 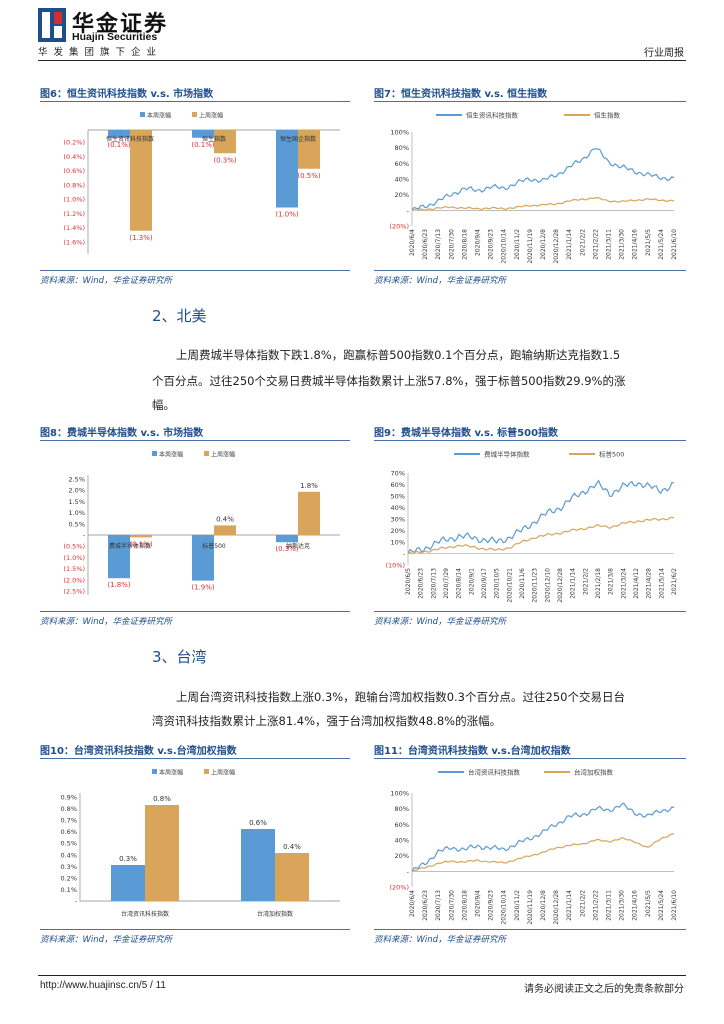 What do you see at coordinates (120, 24) in the screenshot?
I see `logo-chinese-name: 华金证券` at bounding box center [120, 24].